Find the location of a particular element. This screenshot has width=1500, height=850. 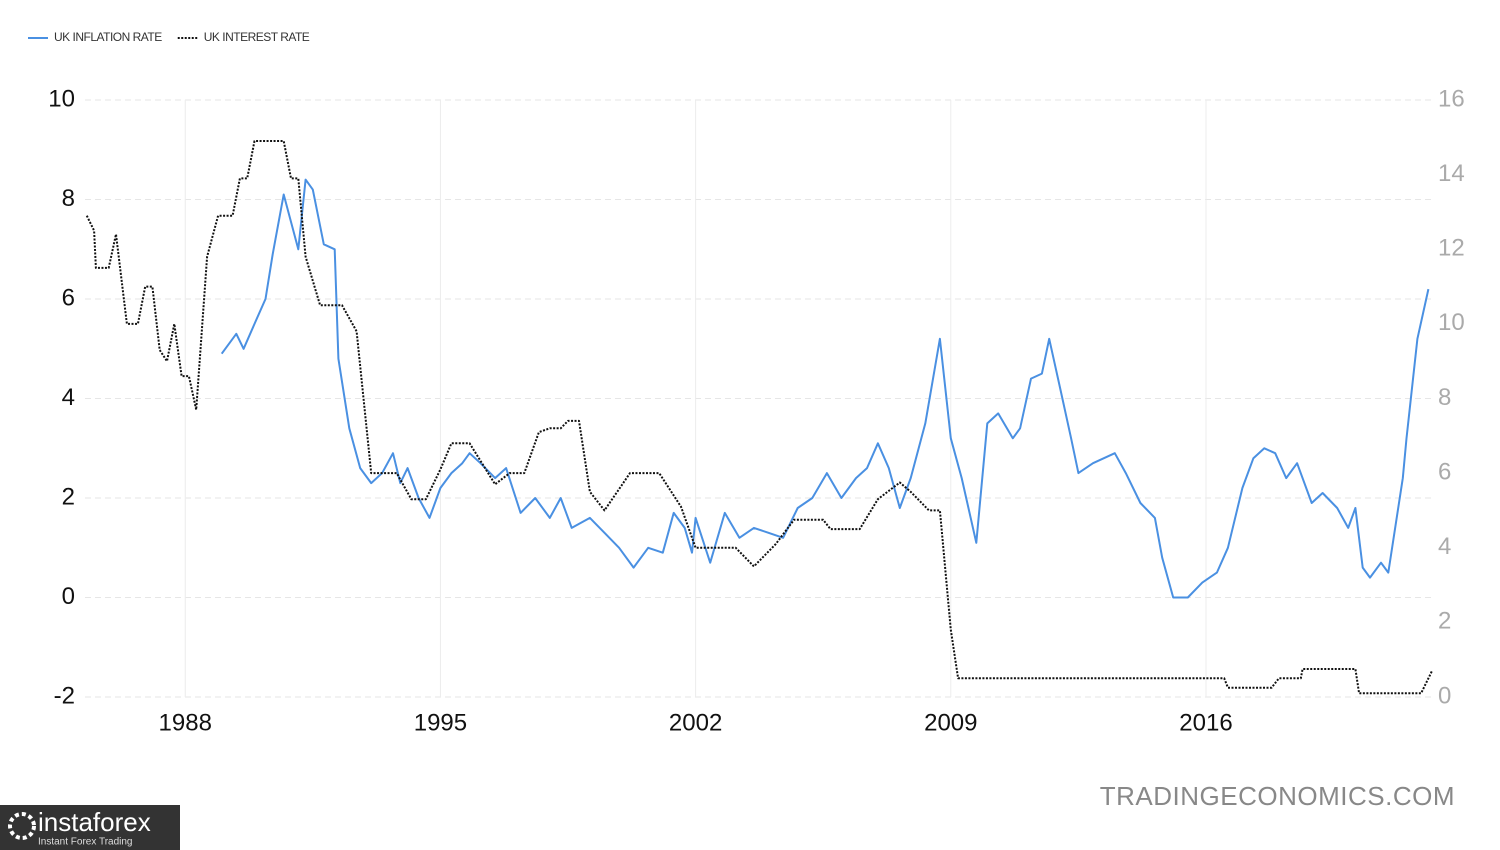

x-tick-label: 2009 is located at coordinates (950, 722).